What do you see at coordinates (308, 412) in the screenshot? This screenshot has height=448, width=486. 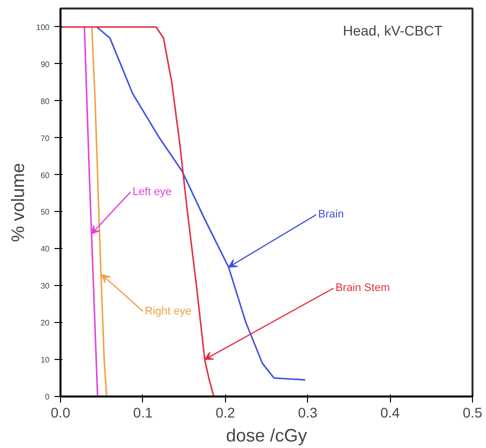 I see `x-tick-label: 0.3` at bounding box center [308, 412].